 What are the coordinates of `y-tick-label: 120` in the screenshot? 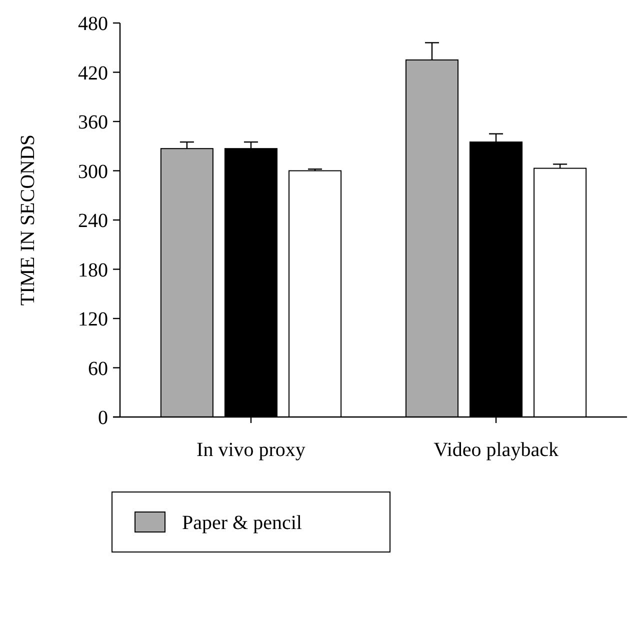 It's located at (93, 319).